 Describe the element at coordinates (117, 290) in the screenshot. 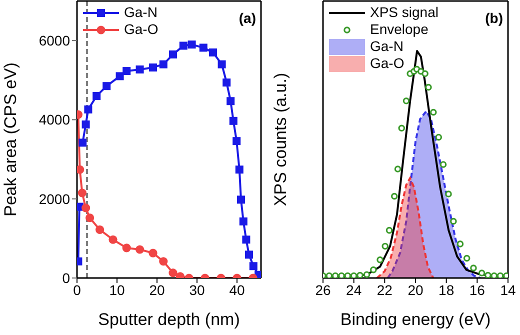

I see `x-tick-label: 10` at that location.